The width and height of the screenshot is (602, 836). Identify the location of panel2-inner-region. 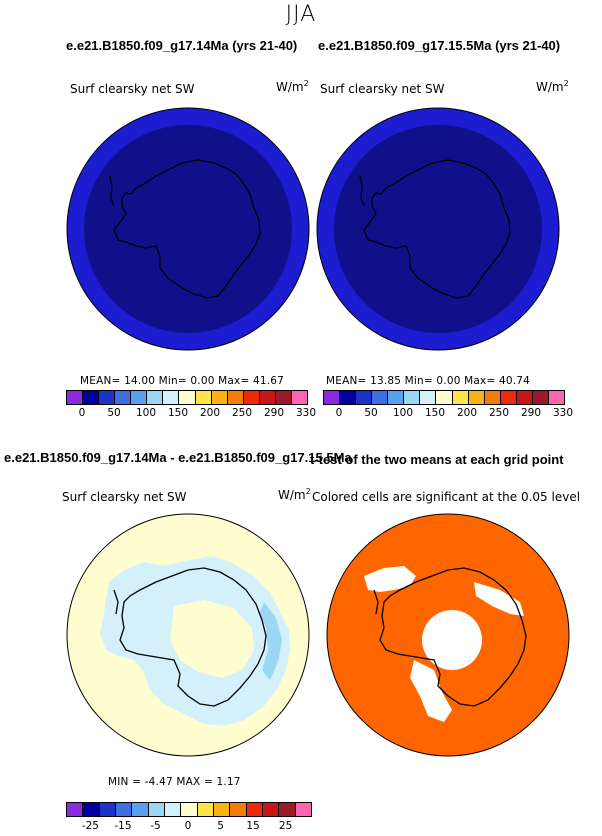
(438, 229).